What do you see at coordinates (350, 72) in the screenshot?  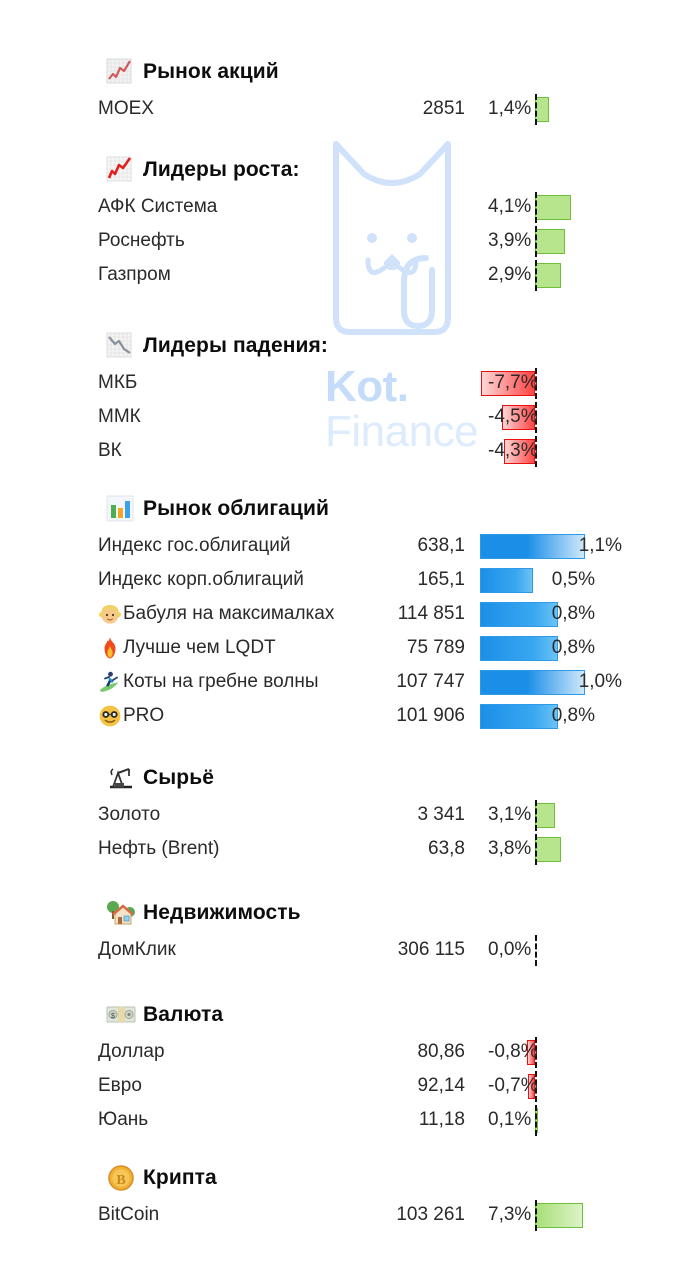 I see `section-header-stocks: Рынок акций` at bounding box center [350, 72].